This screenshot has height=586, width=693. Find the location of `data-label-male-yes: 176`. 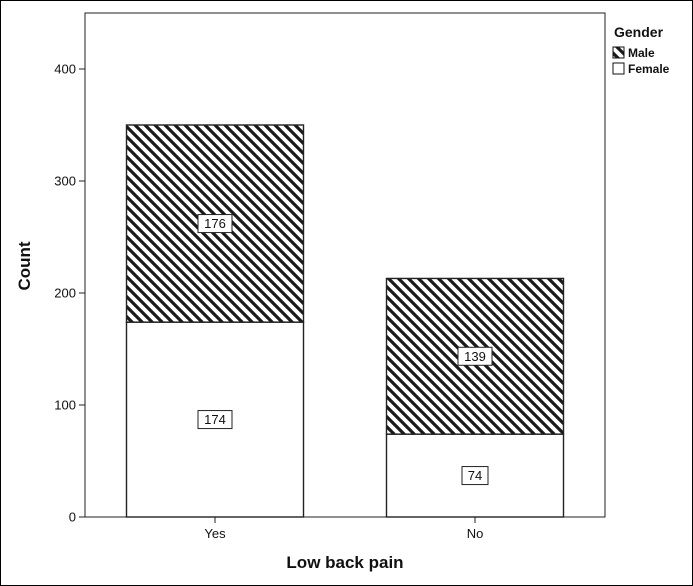

data-label-male-yes: 176 is located at coordinates (215, 224).